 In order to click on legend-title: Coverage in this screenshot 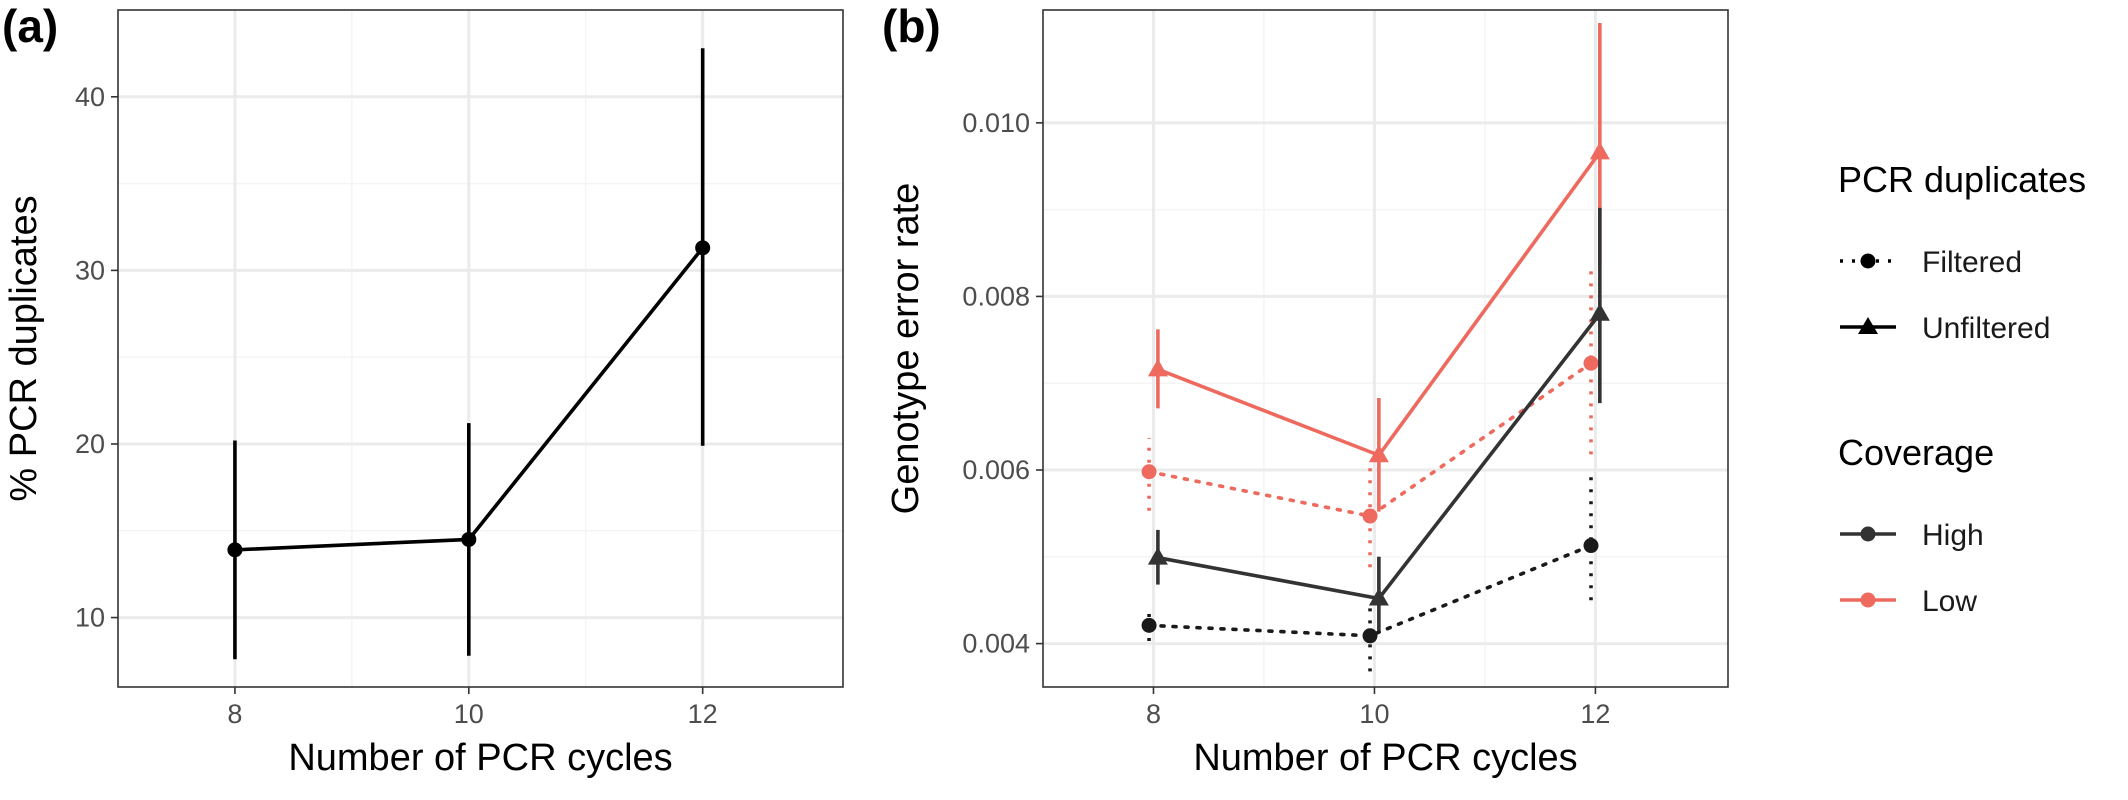, I will do `click(1916, 452)`.